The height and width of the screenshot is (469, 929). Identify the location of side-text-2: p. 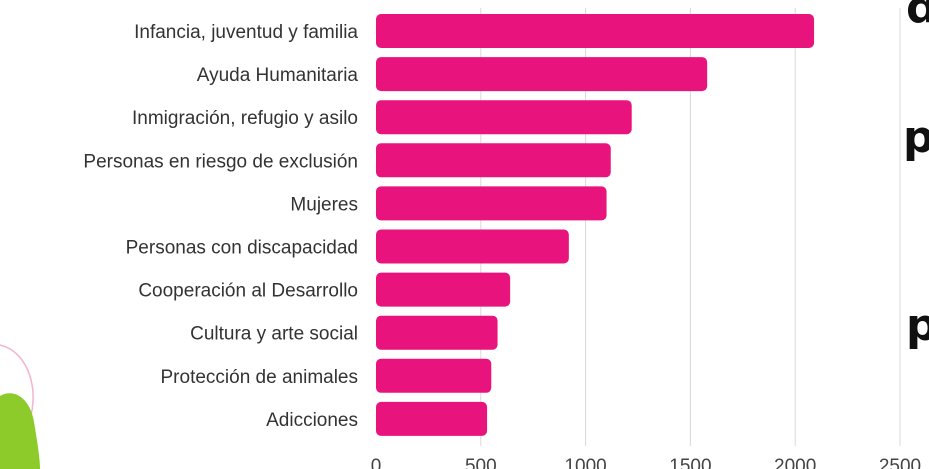
(916, 137).